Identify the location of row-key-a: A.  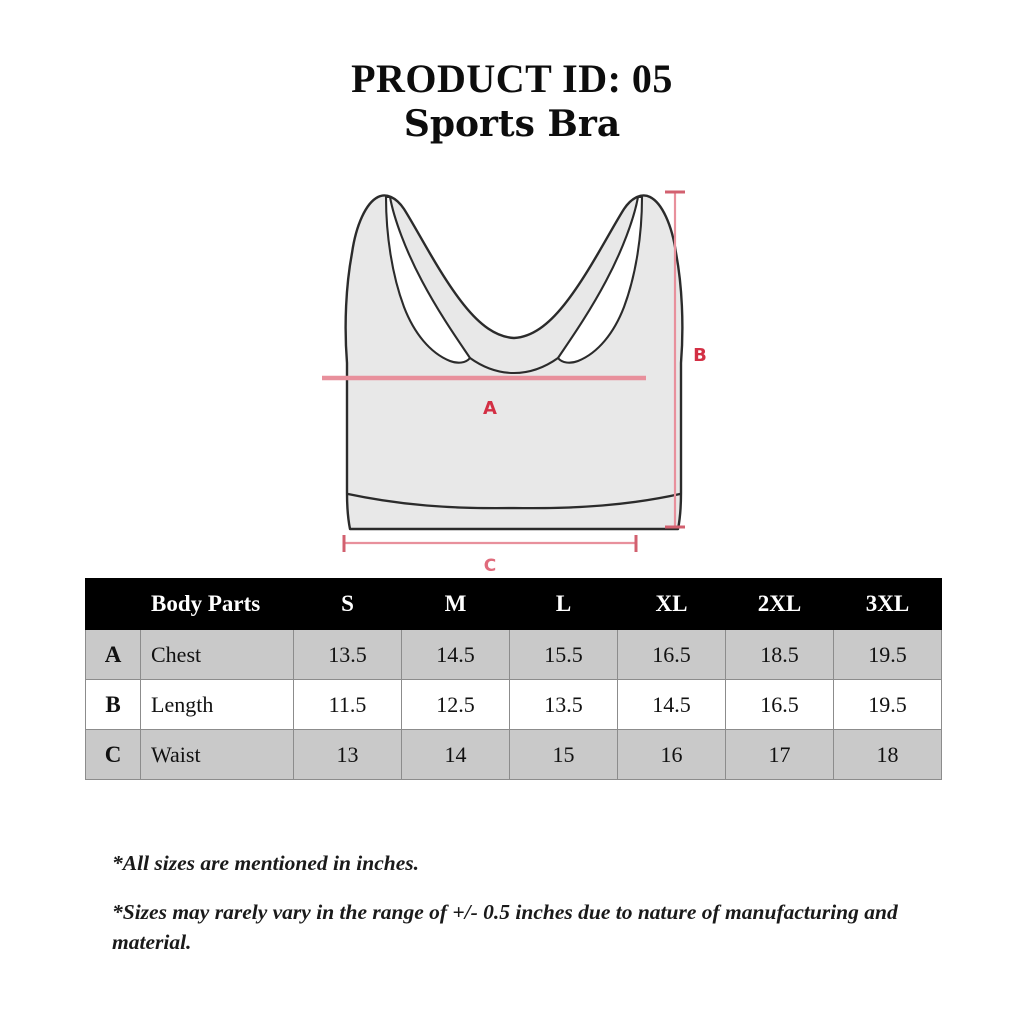
(113, 654).